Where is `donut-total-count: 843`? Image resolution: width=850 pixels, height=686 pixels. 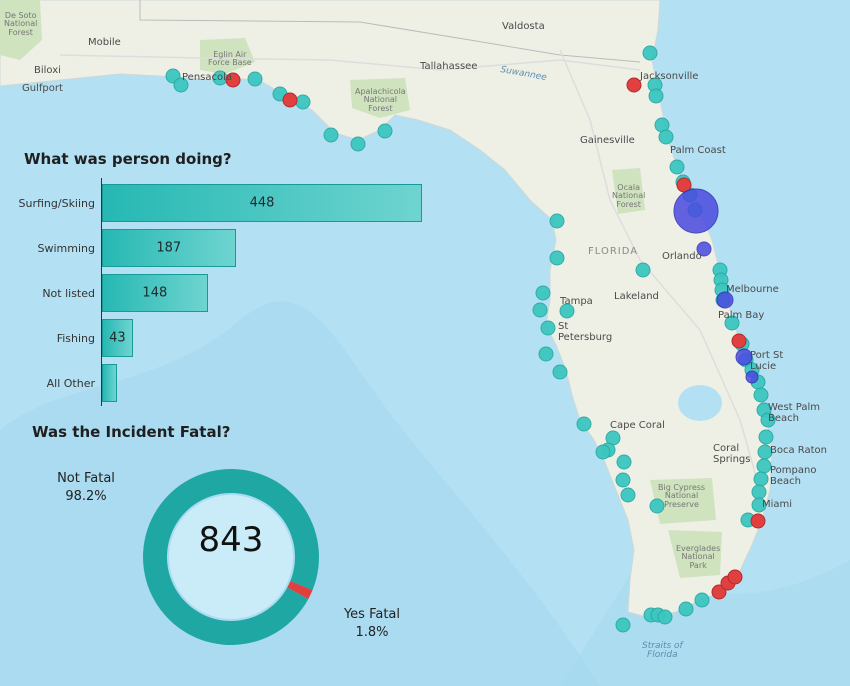 donut-total-count: 843 is located at coordinates (231, 540).